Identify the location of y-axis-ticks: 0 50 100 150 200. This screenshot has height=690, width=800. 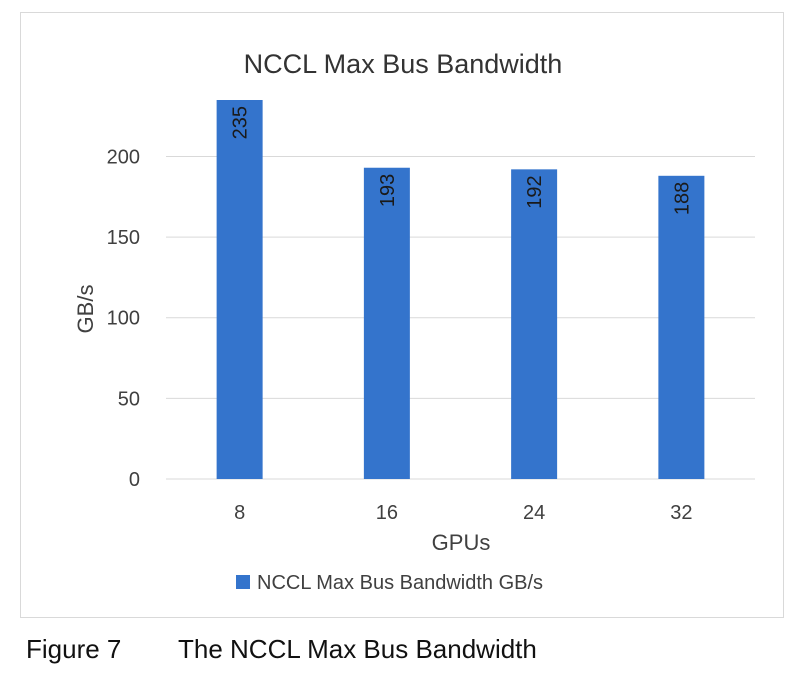
(123, 318).